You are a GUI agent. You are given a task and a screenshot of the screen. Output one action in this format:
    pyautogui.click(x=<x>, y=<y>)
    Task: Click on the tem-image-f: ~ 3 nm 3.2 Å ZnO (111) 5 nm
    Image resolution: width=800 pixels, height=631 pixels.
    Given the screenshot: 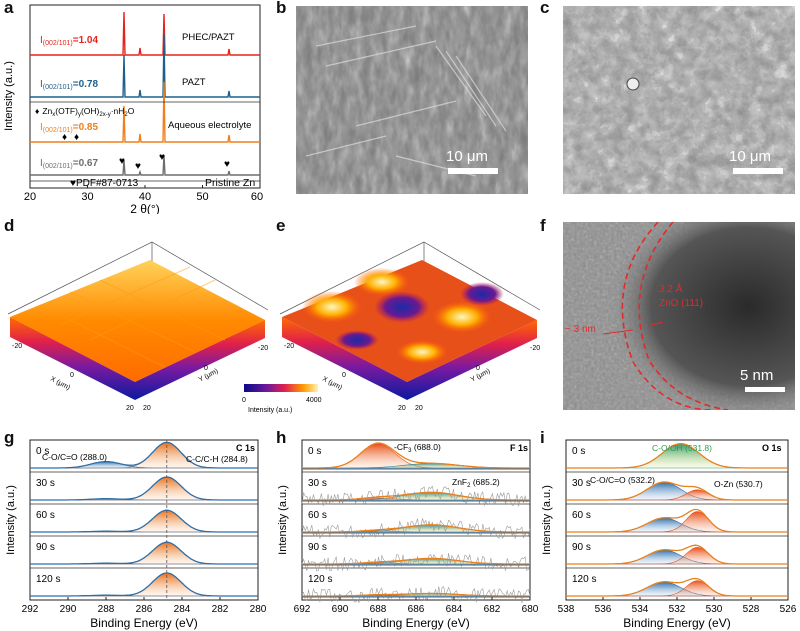 What is the action you would take?
    pyautogui.click(x=679, y=316)
    